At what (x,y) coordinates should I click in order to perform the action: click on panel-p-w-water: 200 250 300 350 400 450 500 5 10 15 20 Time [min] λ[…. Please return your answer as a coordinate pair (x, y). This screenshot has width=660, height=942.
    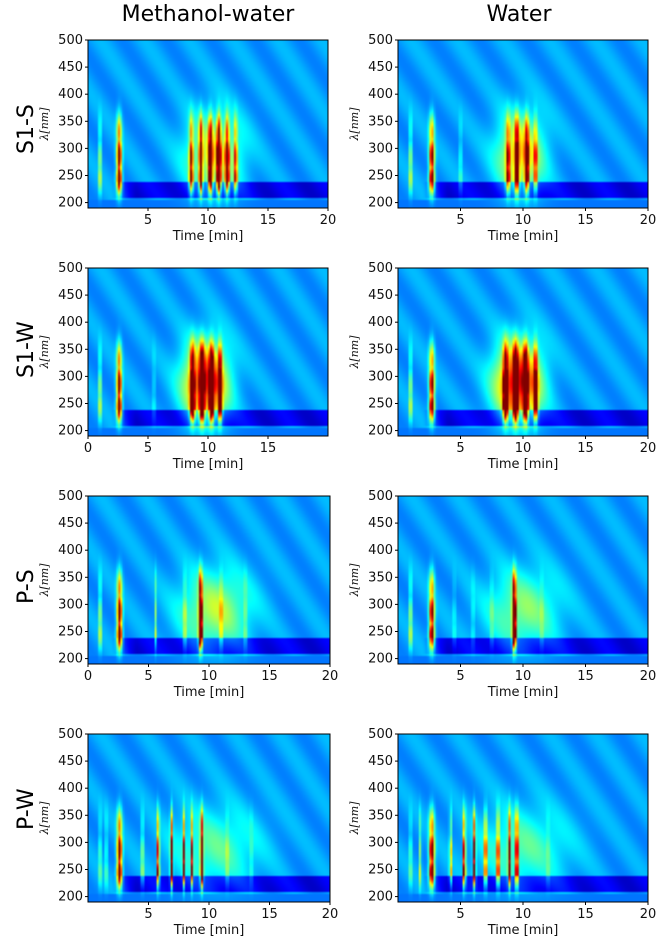
    Looking at the image, I should click on (502, 832).